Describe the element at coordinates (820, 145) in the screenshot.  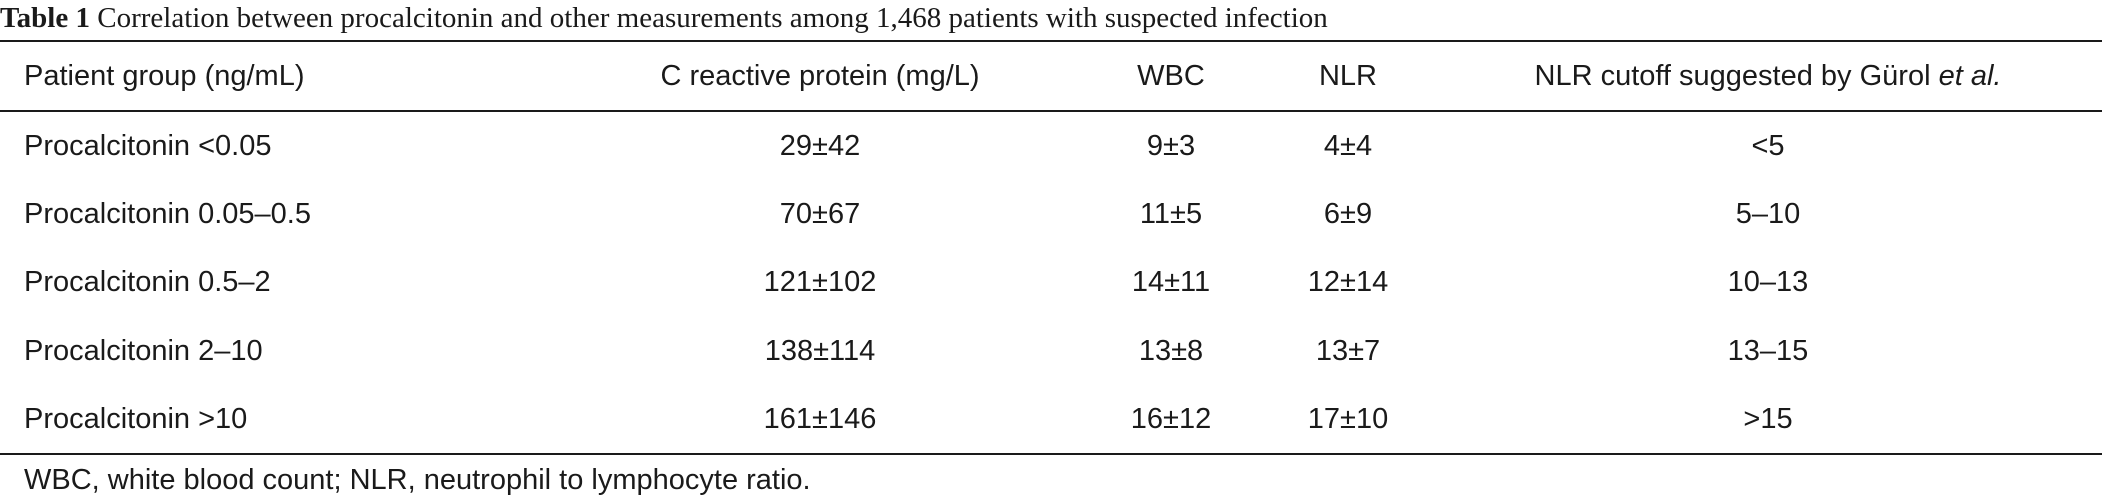
I see `cell-crp: 29±42` at that location.